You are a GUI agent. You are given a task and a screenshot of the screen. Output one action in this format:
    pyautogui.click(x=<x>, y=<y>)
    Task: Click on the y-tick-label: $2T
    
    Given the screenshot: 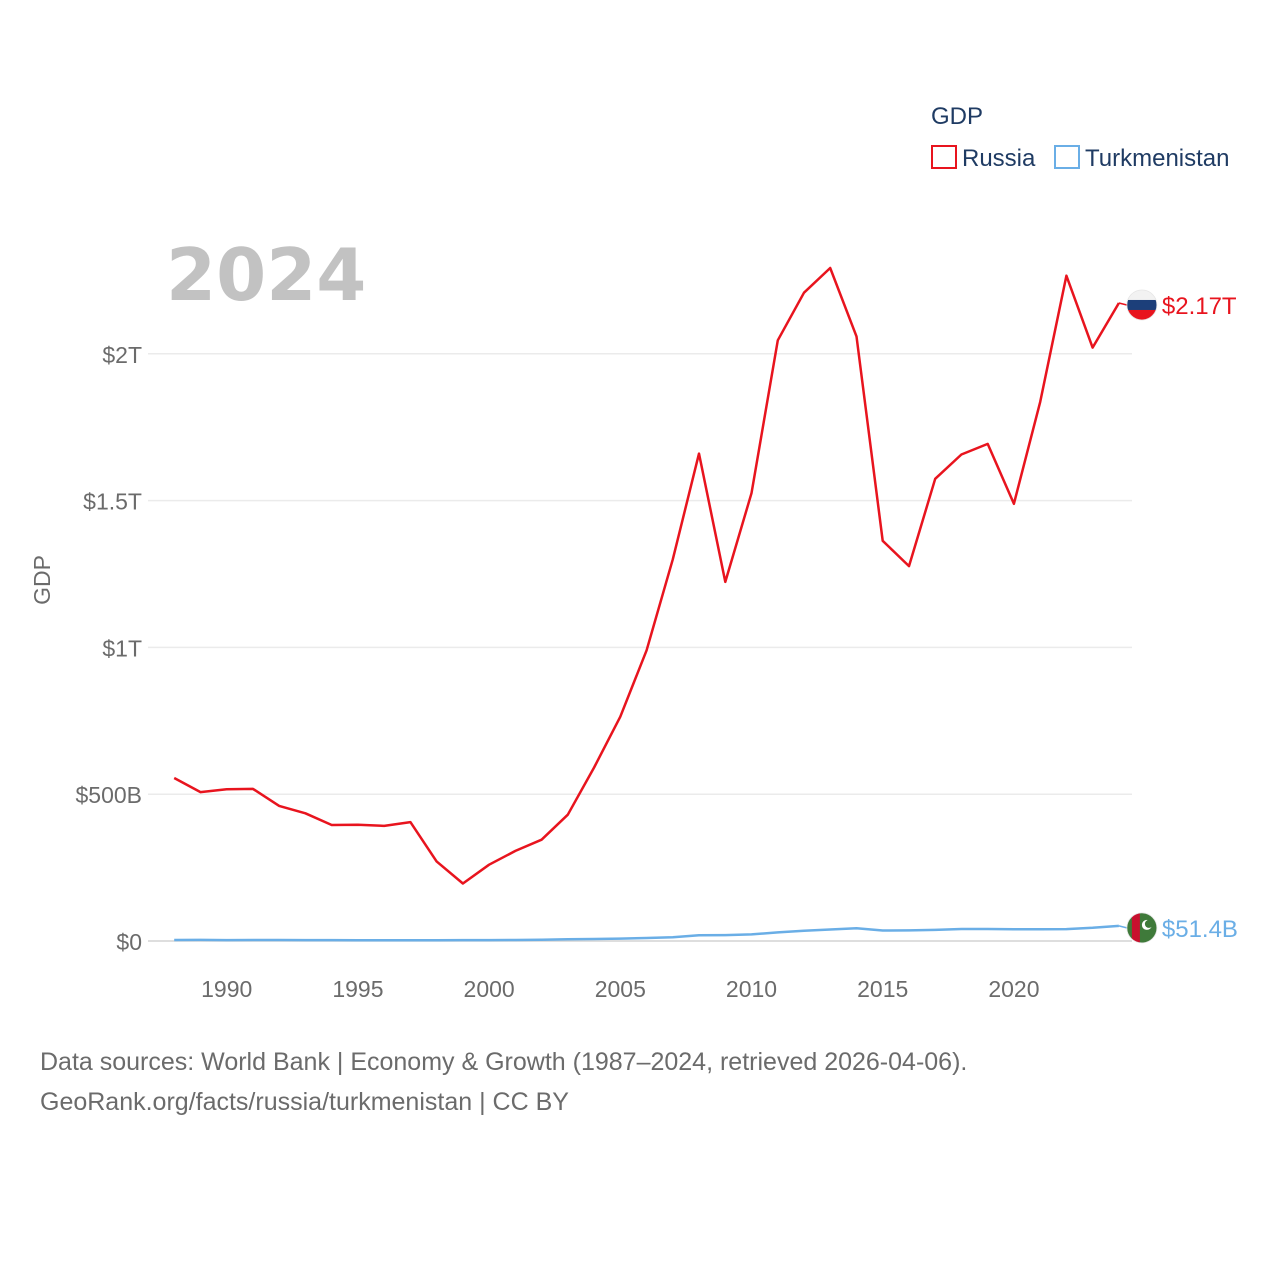 What is the action you would take?
    pyautogui.click(x=122, y=355)
    